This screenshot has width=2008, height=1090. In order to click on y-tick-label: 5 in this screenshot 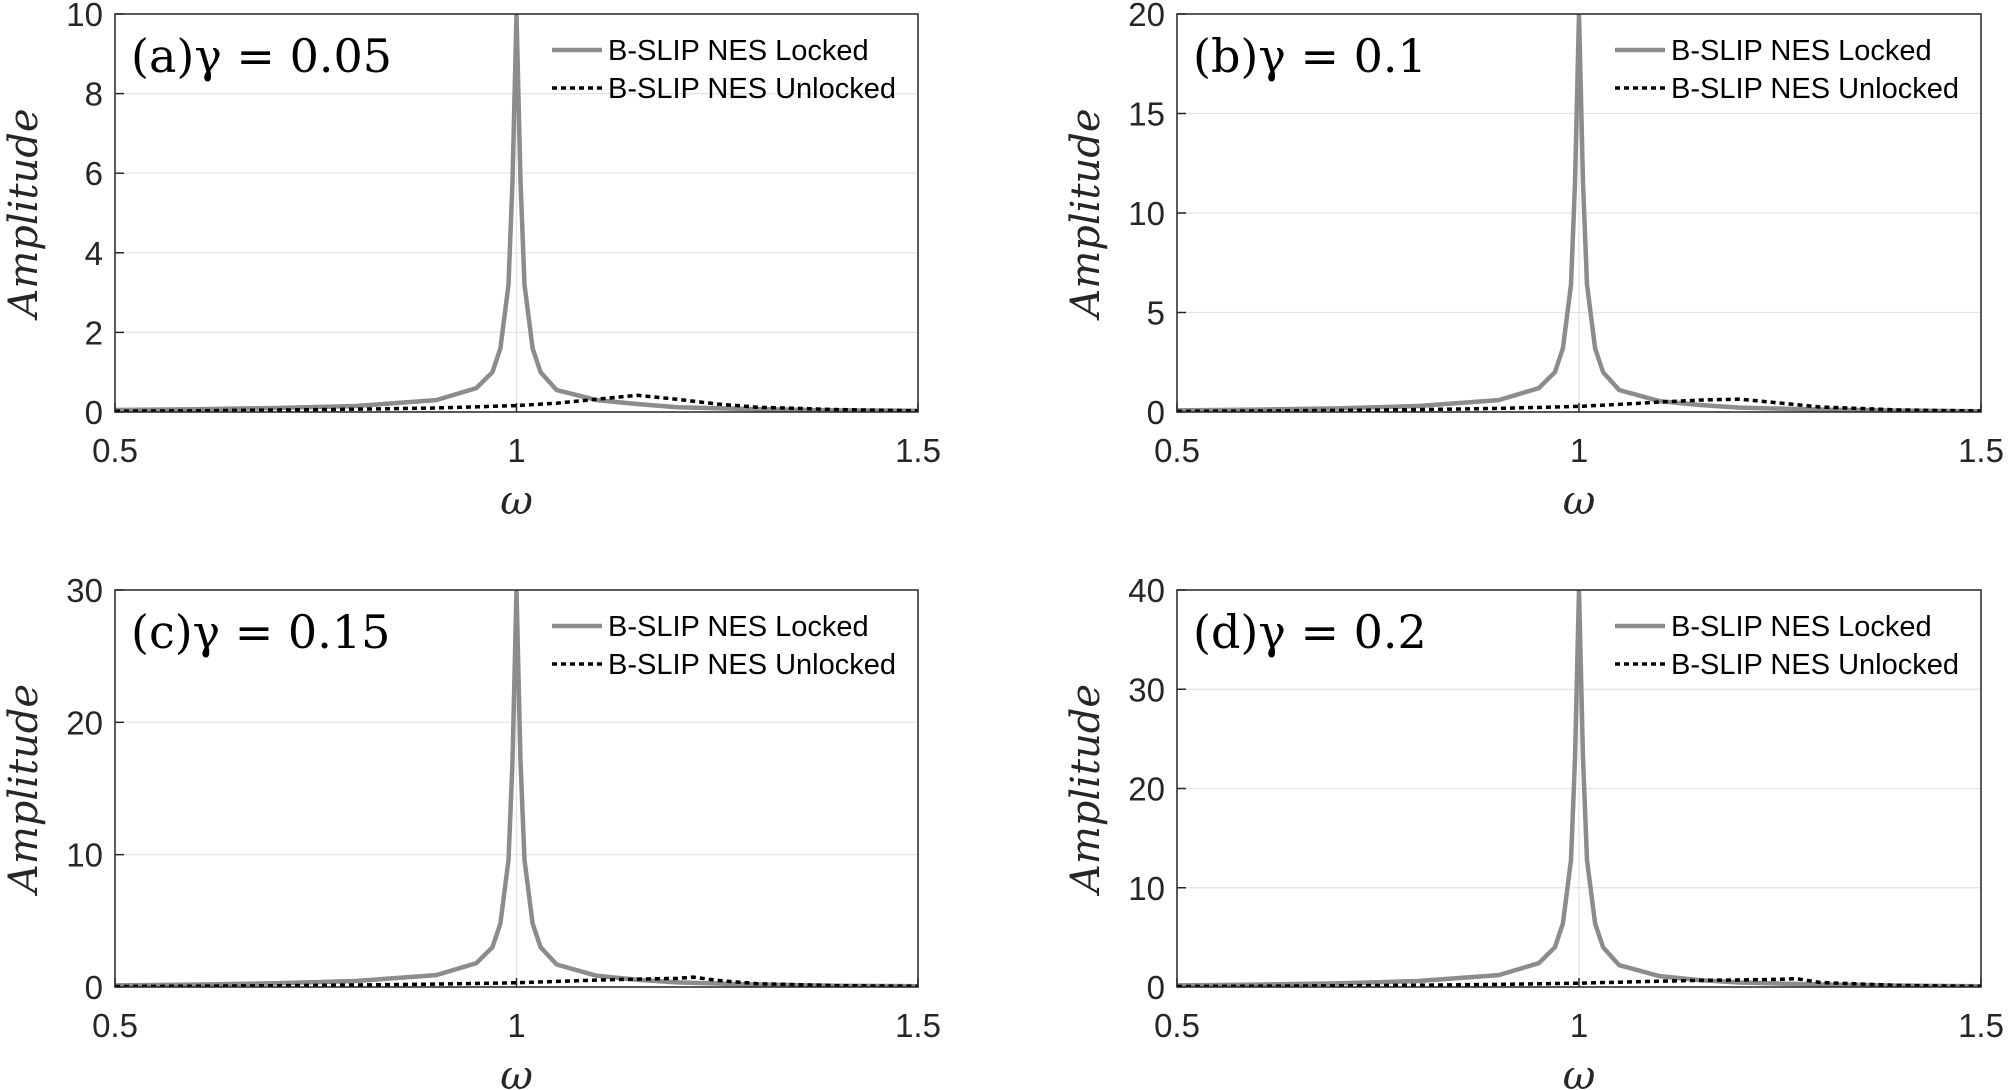, I will do `click(1156, 313)`.